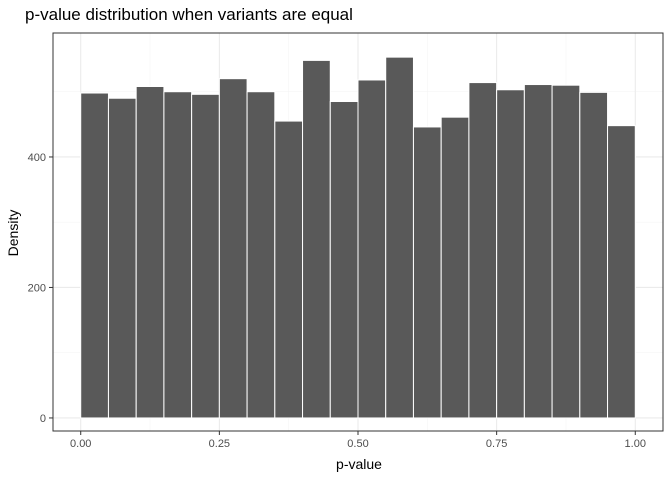 The image size is (672, 480). I want to click on x-tick-label: 0.75, so click(496, 444).